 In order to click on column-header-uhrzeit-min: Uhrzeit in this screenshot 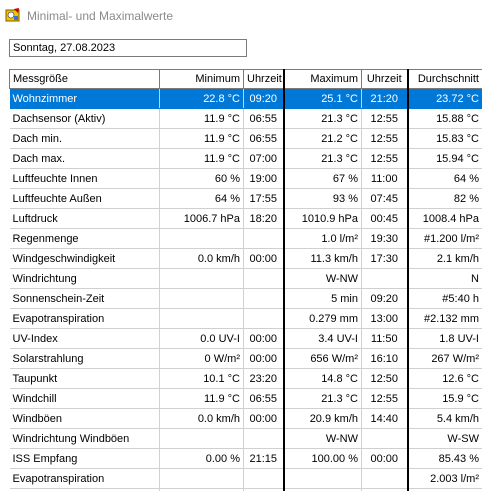, I will do `click(263, 79)`.